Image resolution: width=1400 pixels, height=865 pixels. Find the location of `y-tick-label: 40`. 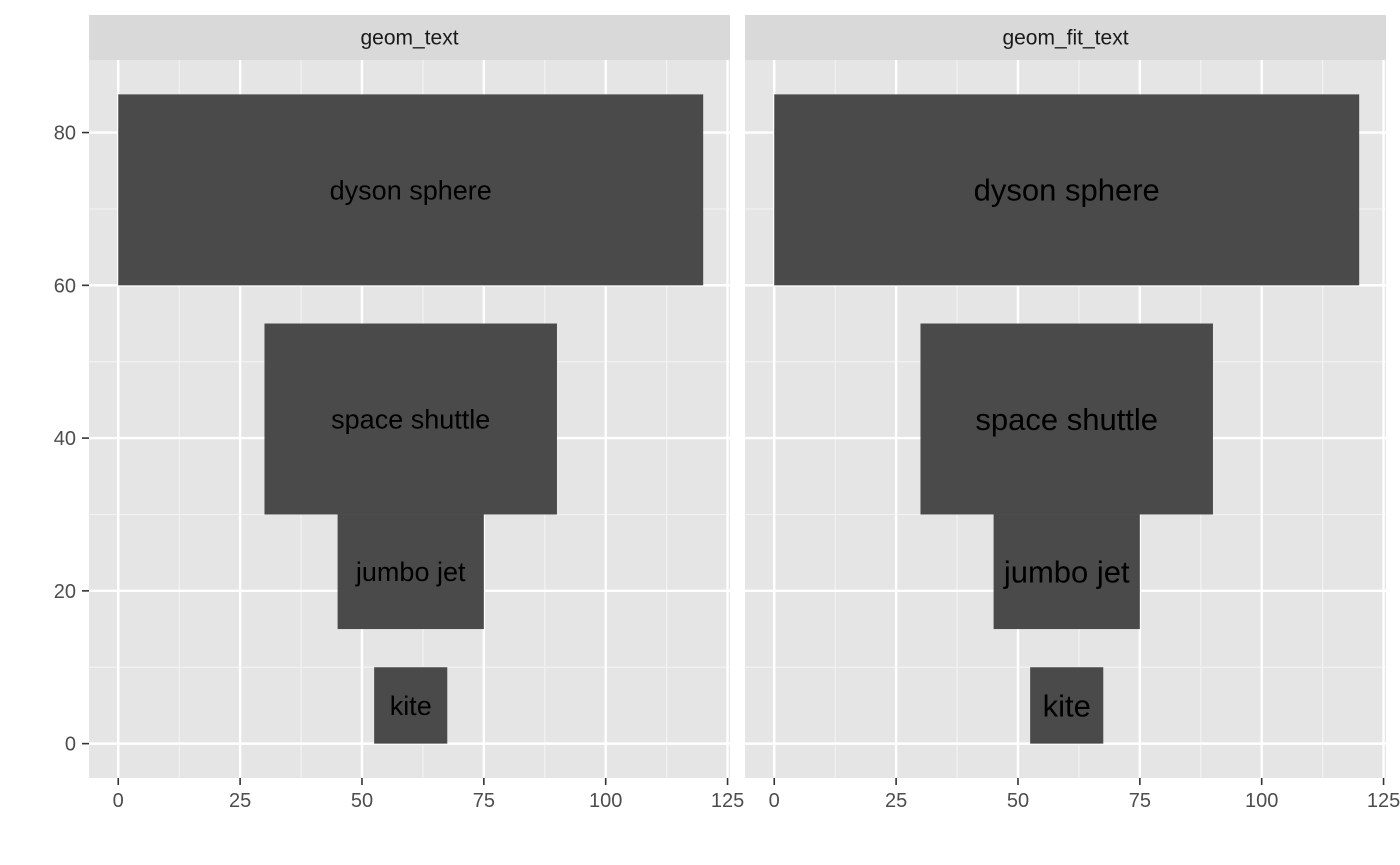

y-tick-label: 40 is located at coordinates (65, 439).